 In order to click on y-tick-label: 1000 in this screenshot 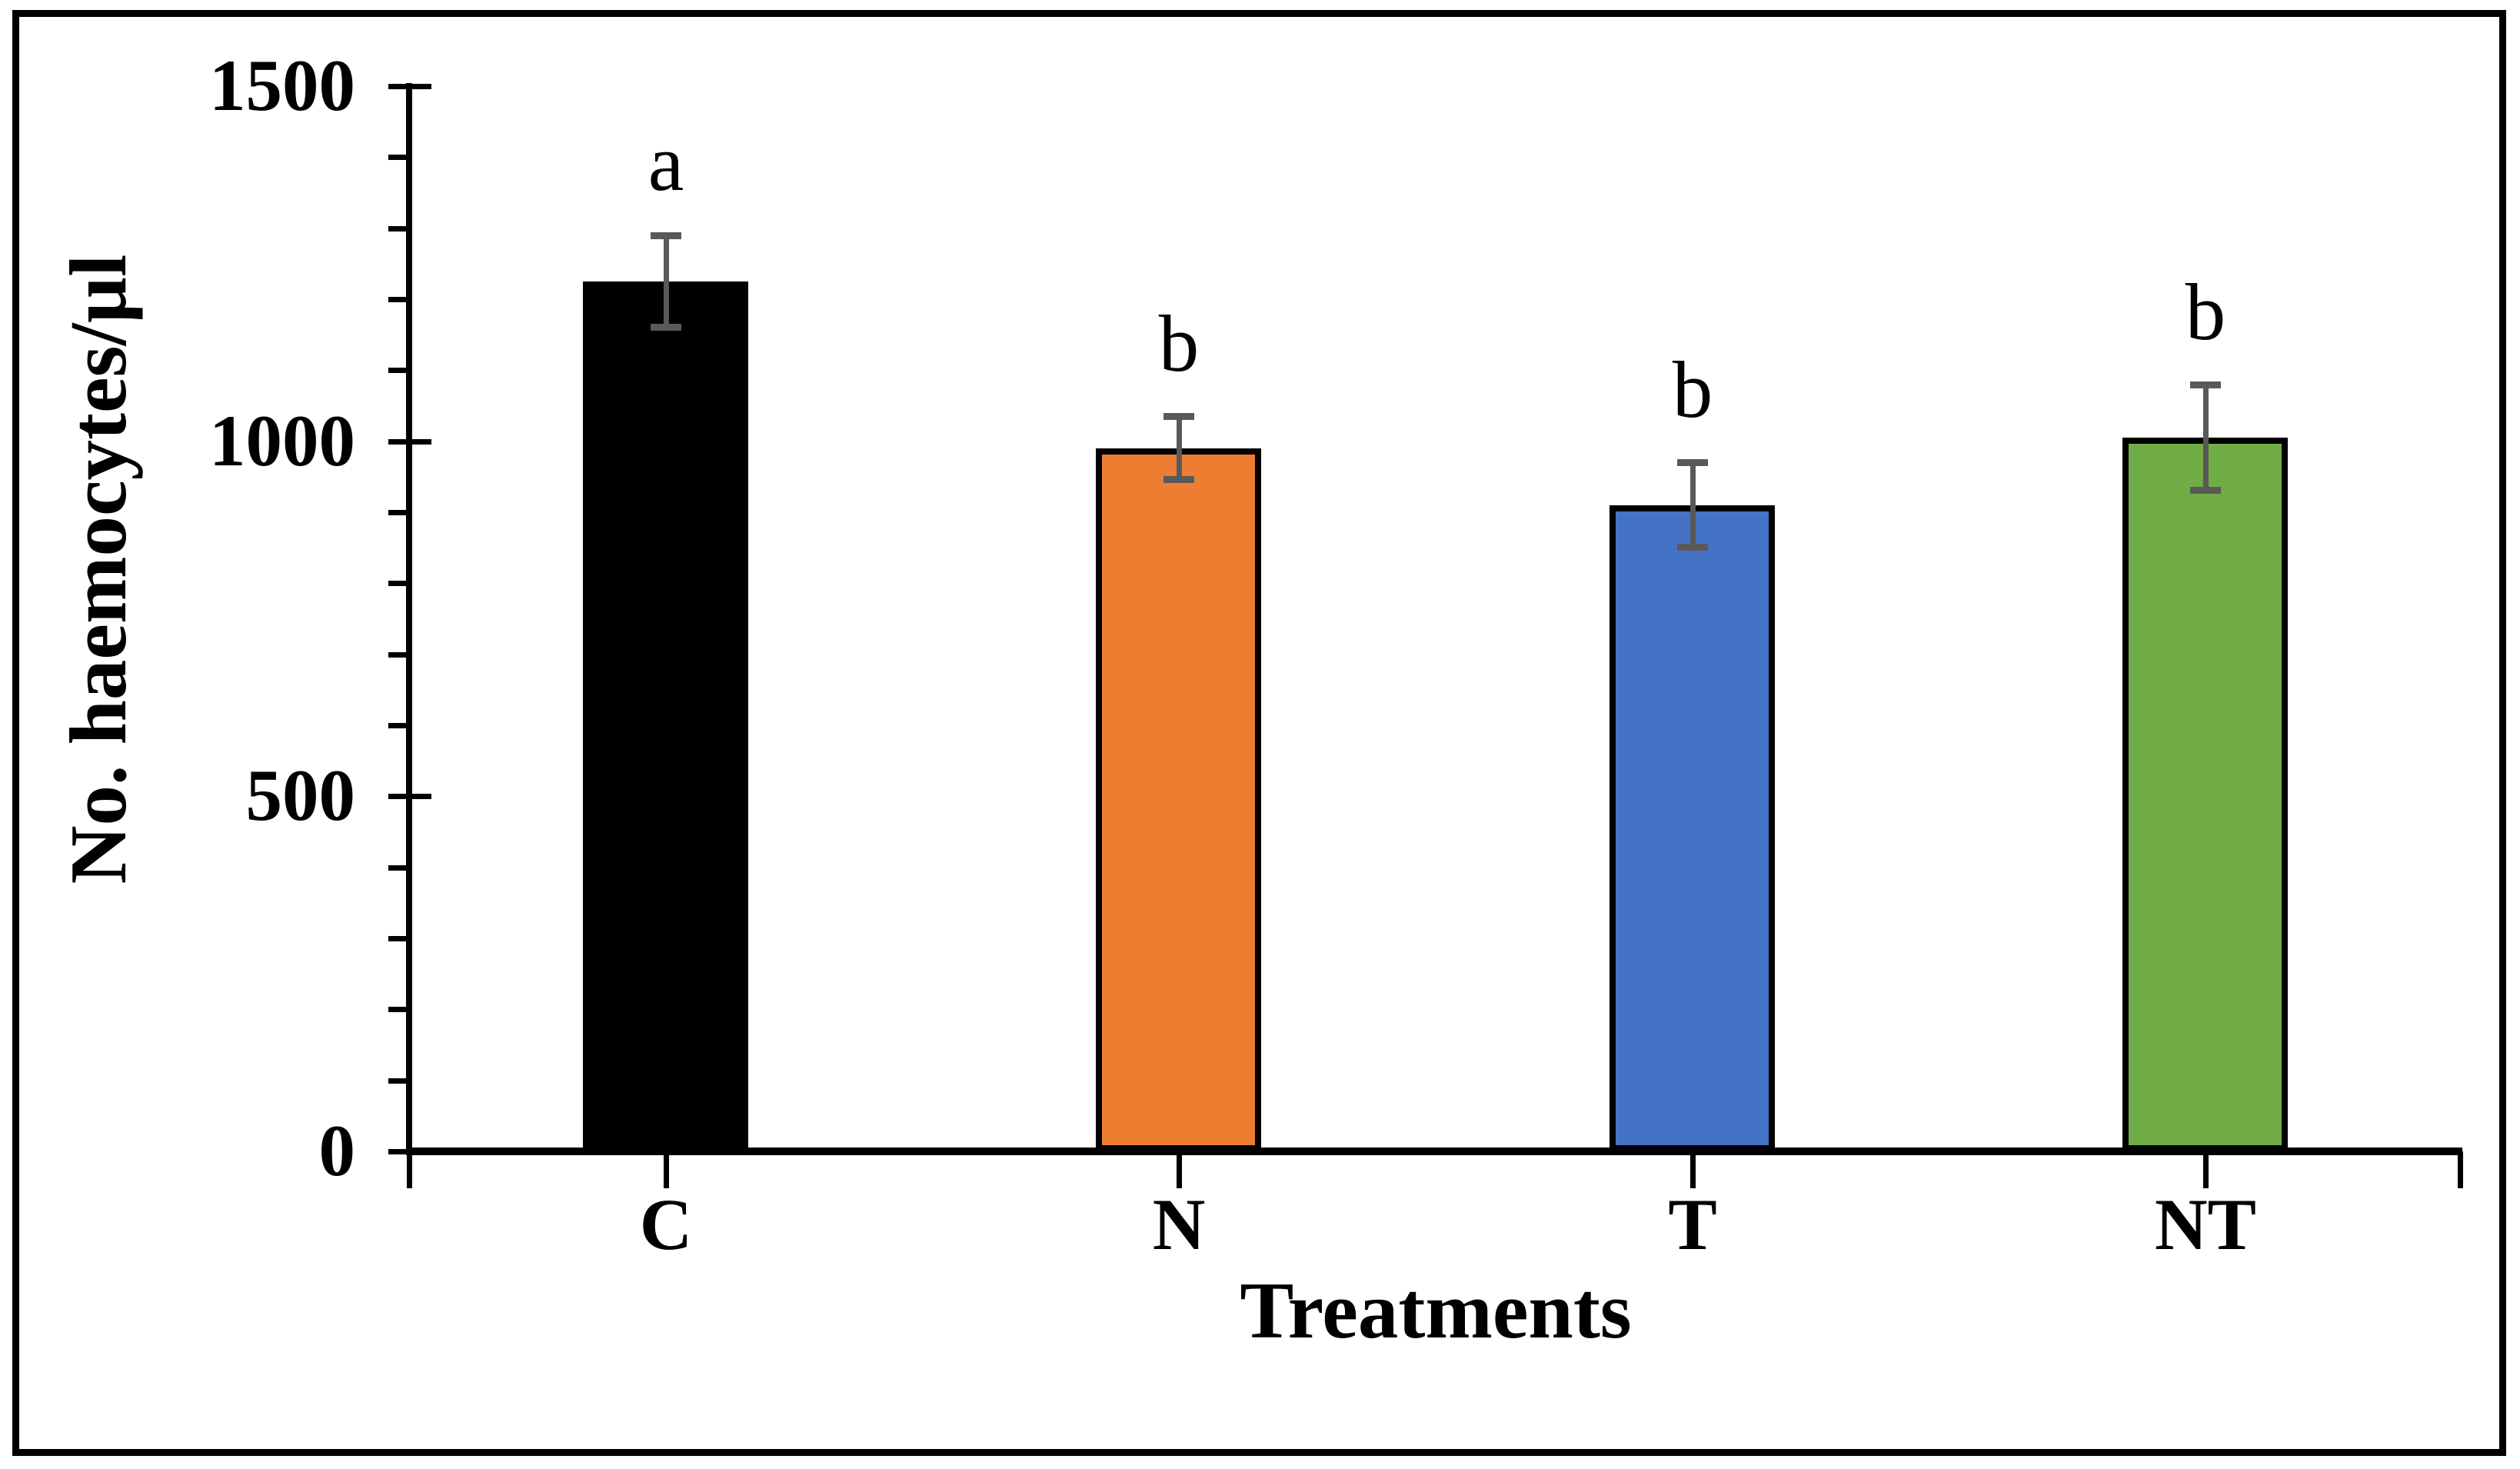, I will do `click(282, 441)`.